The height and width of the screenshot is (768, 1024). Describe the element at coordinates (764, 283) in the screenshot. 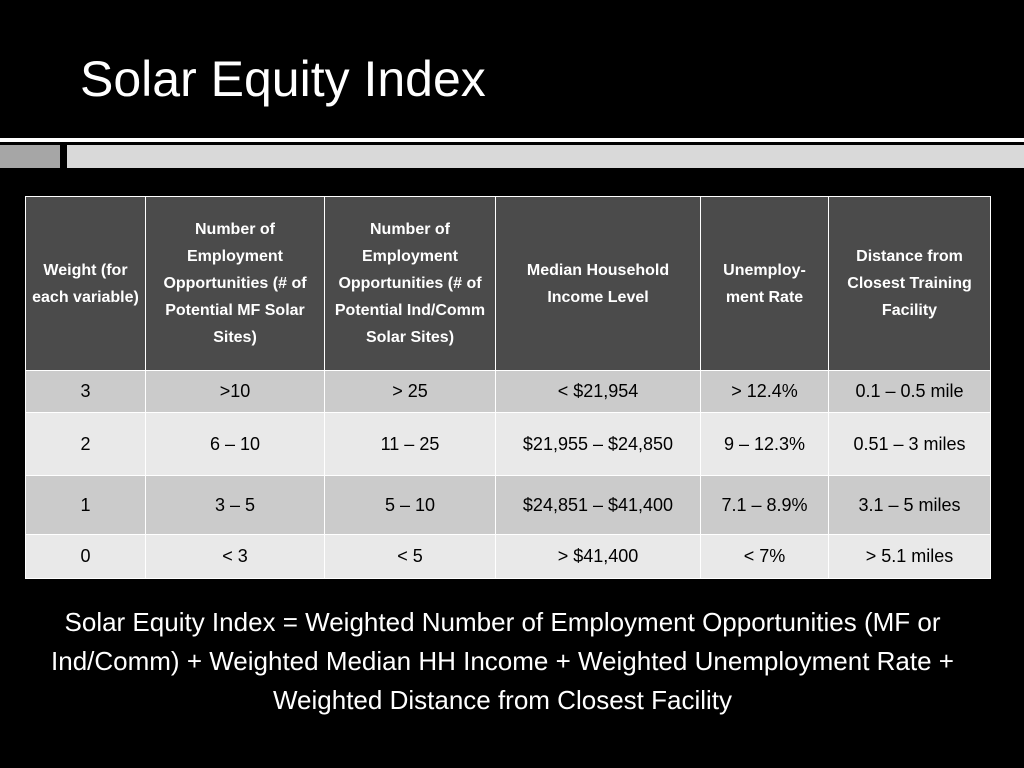

I see `column-header: Unemploy-ment Rate` at that location.